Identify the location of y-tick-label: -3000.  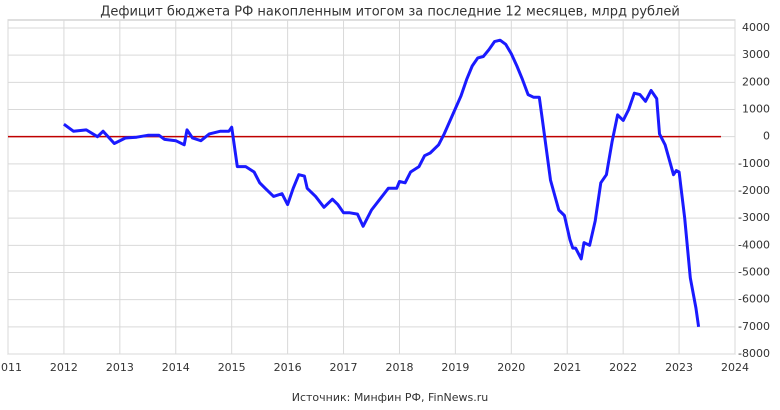
(754, 217).